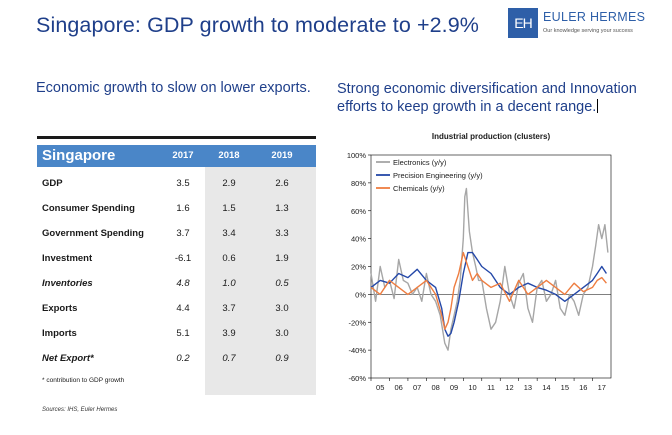  I want to click on x-tick-label: 12, so click(509, 387).